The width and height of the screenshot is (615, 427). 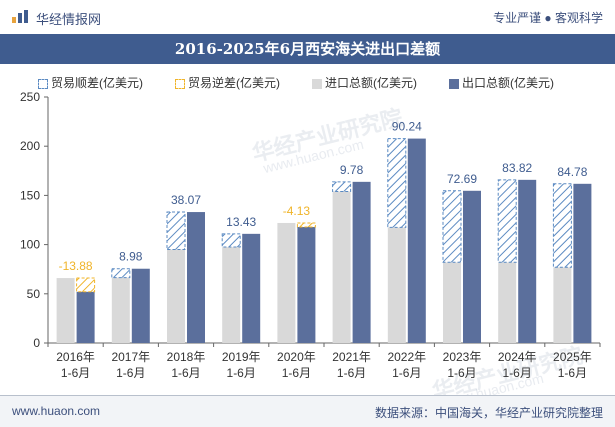 I want to click on legend-label-import: 进口总额(亿美元), so click(x=371, y=83).